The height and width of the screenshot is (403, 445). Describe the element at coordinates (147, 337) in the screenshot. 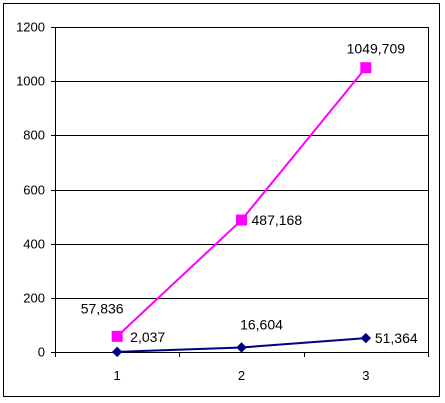

I see `data-label: 2,037` at that location.